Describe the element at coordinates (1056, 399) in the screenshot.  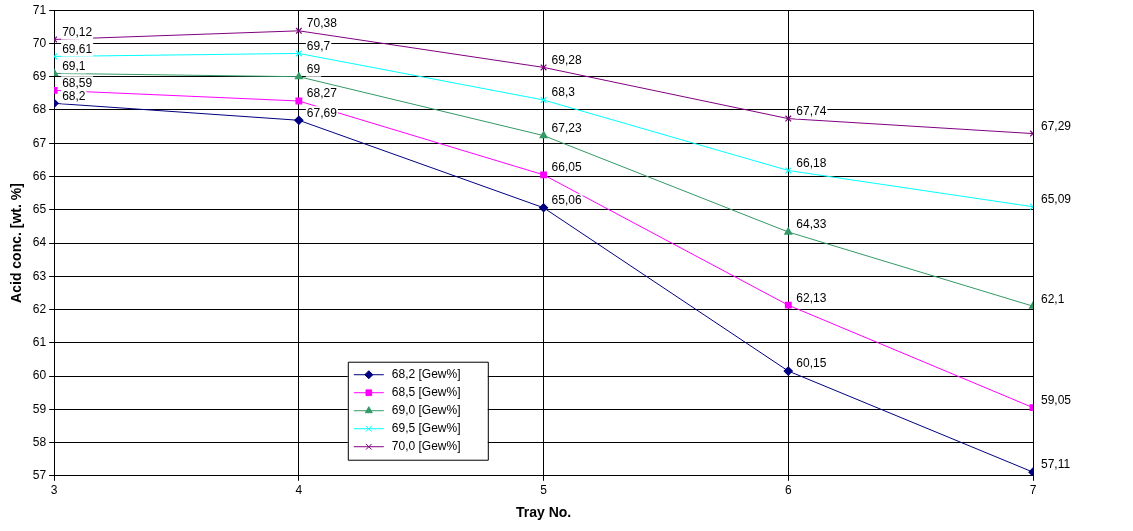
I see `data-label: 59,05` at that location.